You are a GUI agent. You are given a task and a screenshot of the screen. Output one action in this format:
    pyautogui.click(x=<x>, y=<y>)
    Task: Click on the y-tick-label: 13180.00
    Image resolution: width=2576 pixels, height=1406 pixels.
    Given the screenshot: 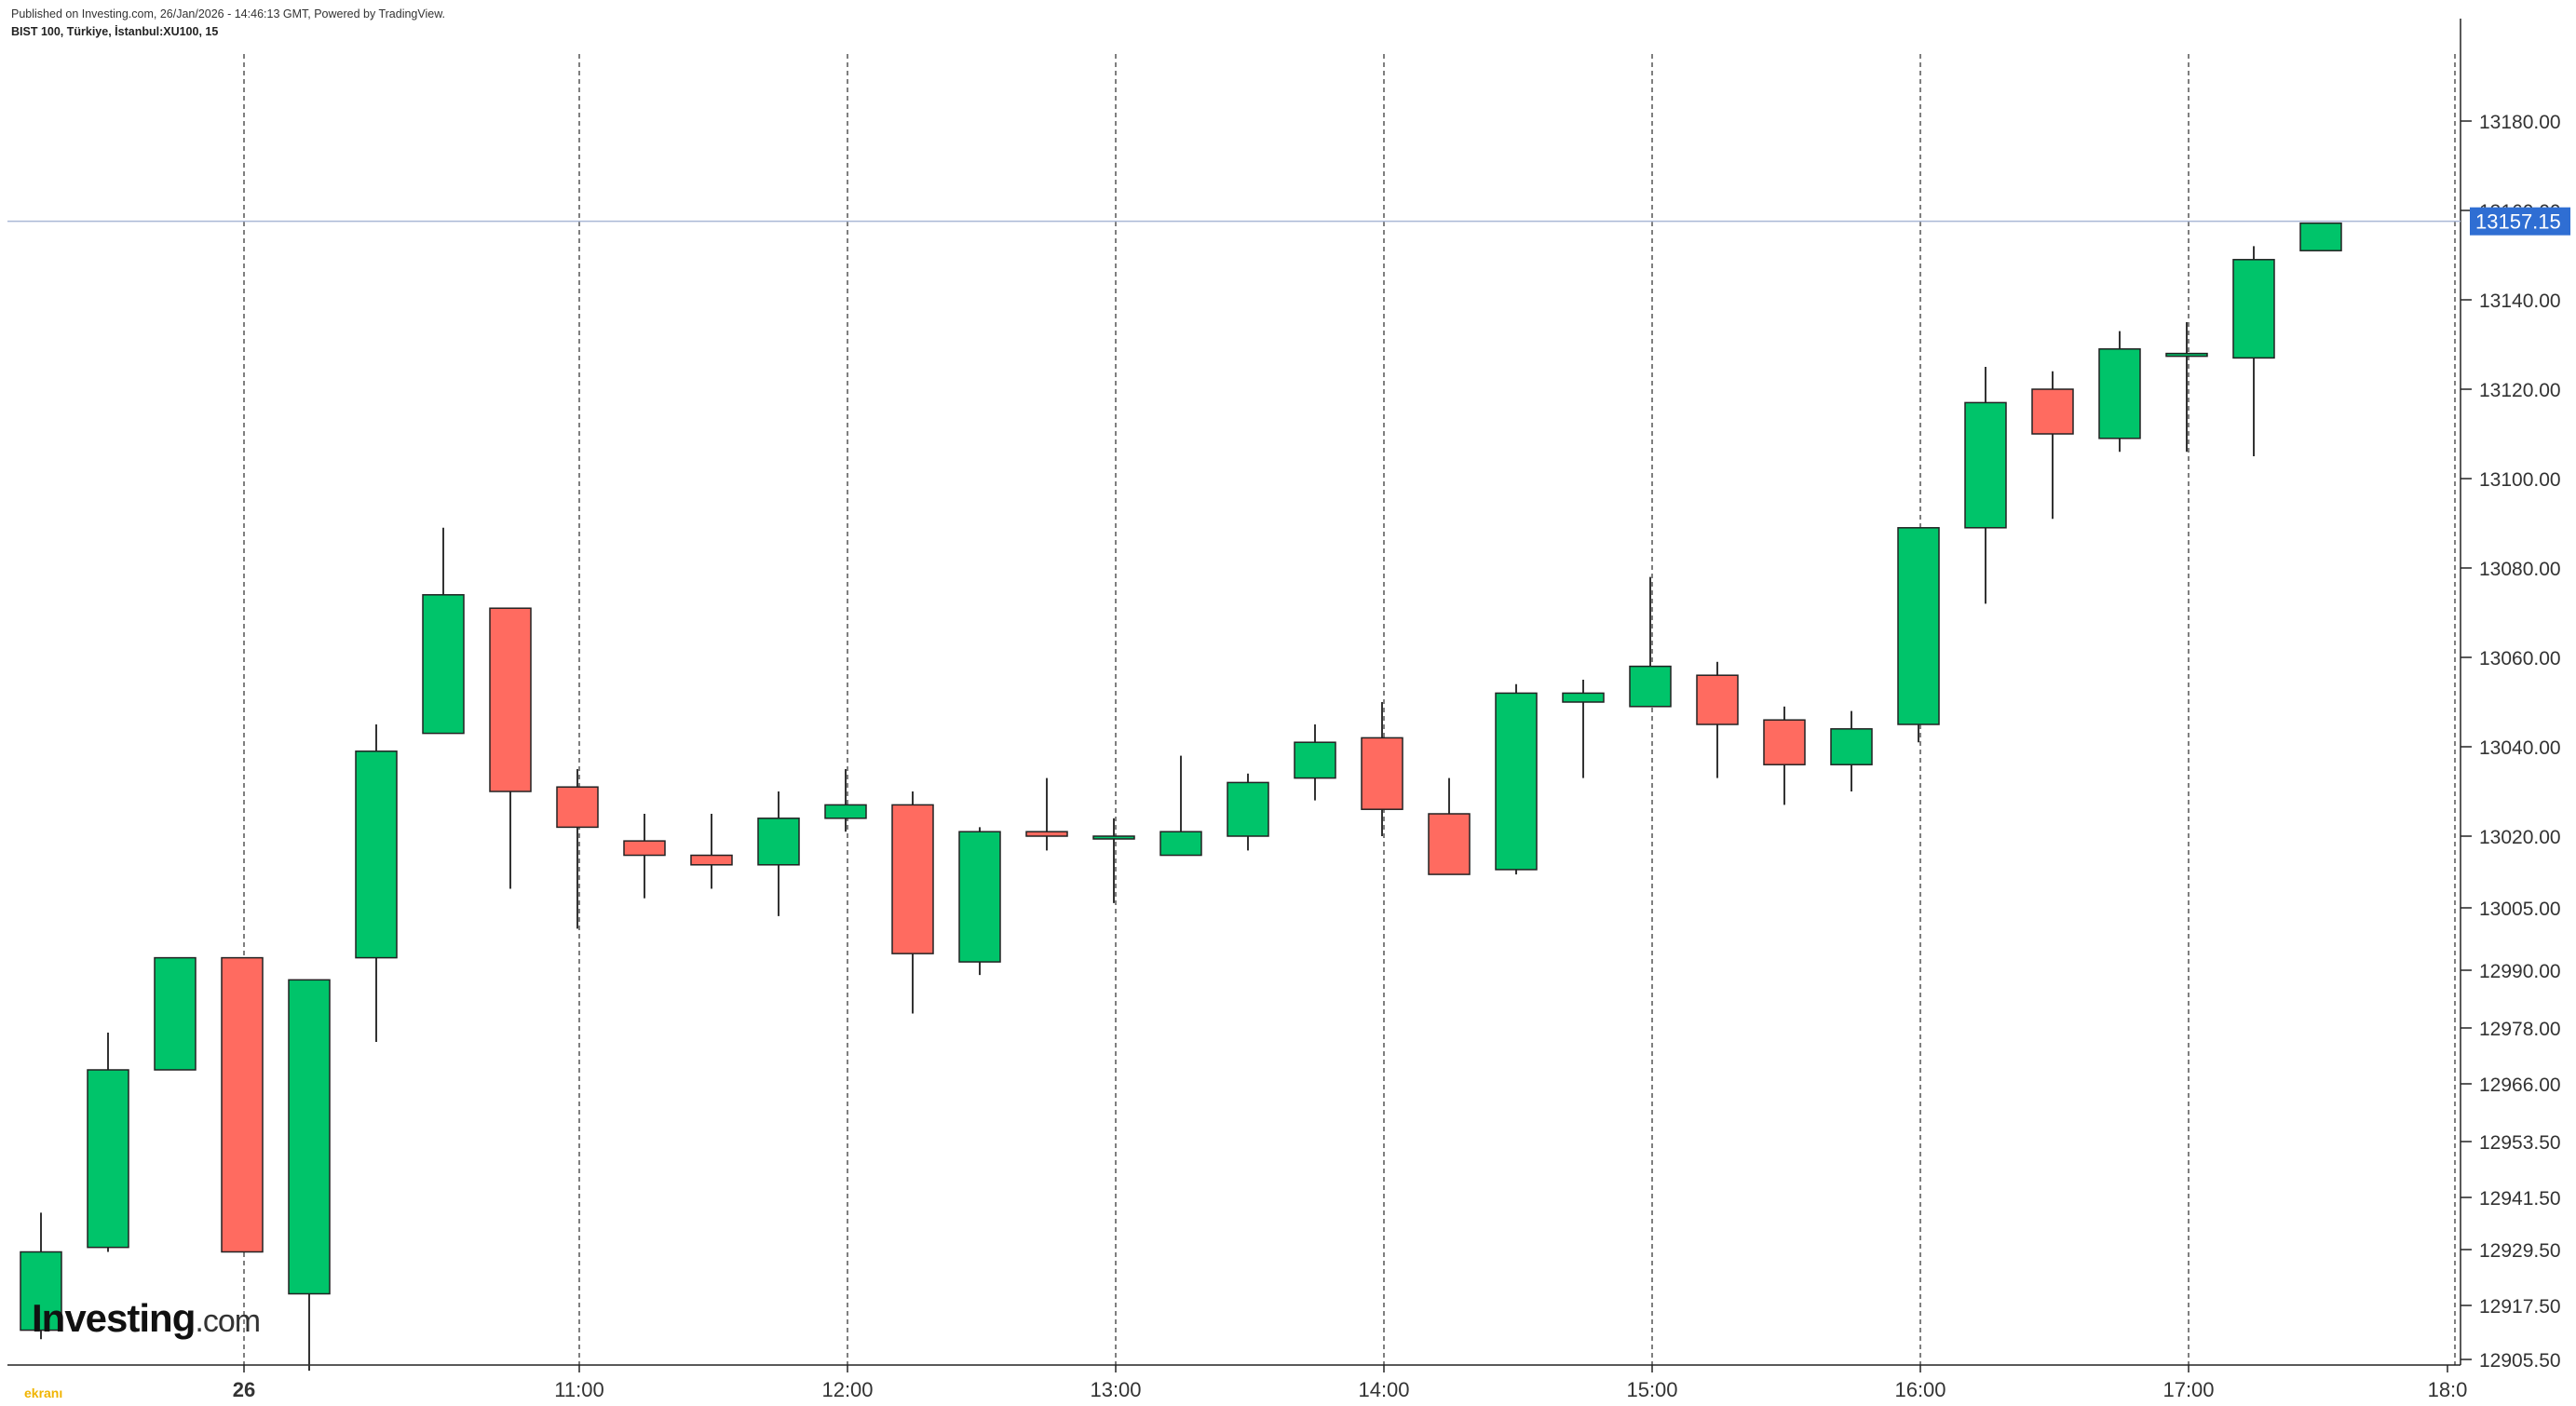 What is the action you would take?
    pyautogui.click(x=2520, y=123)
    